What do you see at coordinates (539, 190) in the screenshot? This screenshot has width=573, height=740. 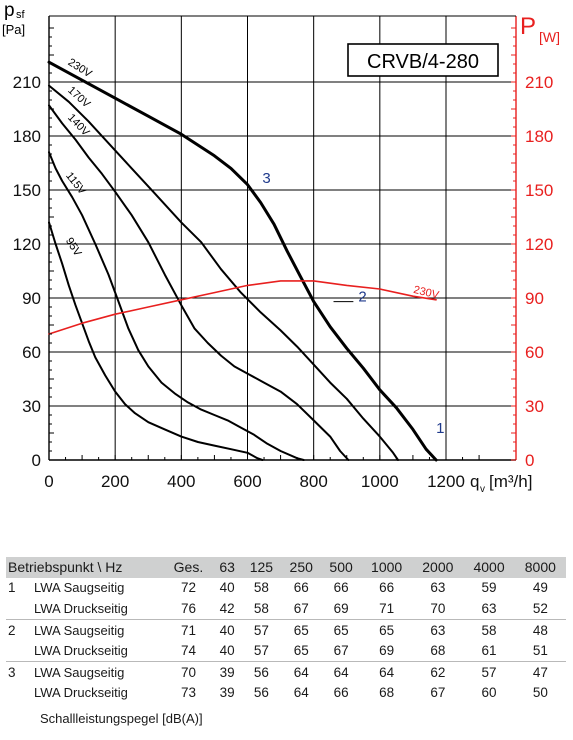 I see `y2-tick-label-right: 150` at bounding box center [539, 190].